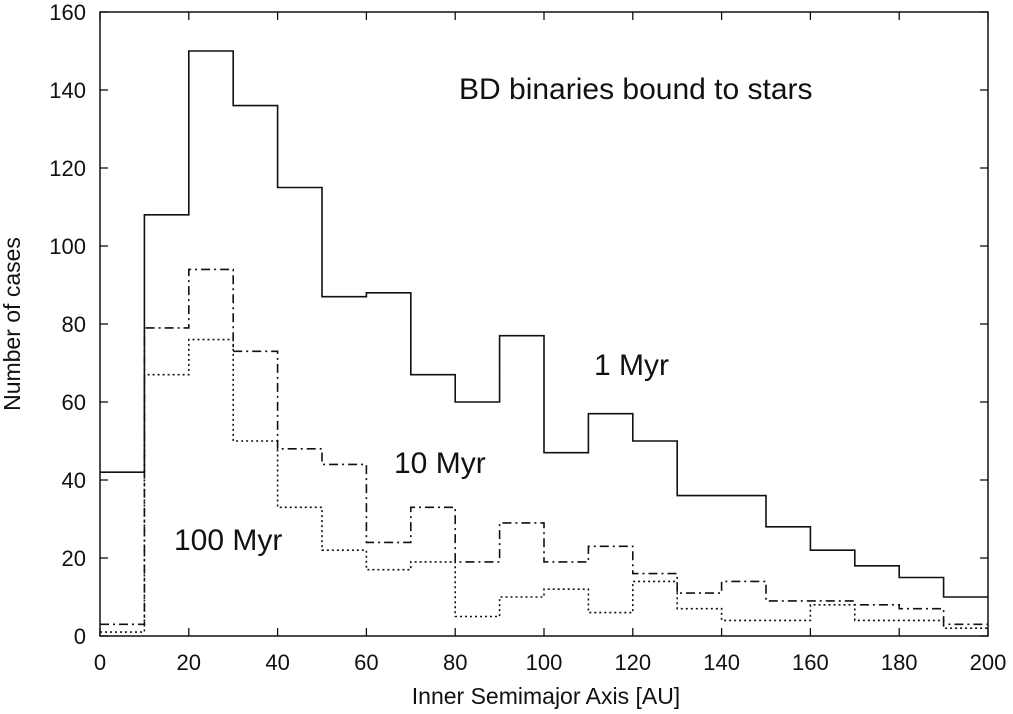  Describe the element at coordinates (12, 324) in the screenshot. I see `y-axis-label: Number of cases` at that location.